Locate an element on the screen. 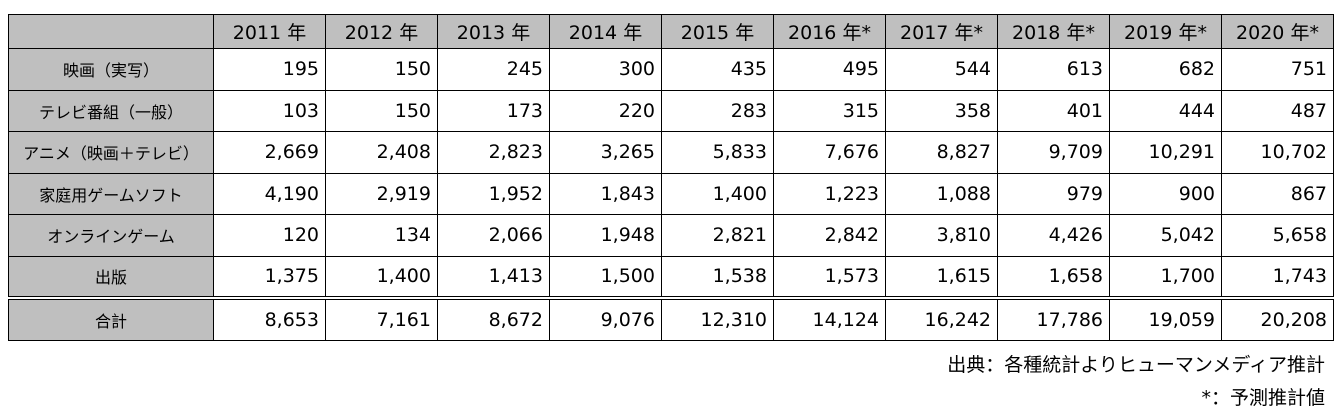  value-cell: 8,672 is located at coordinates (493, 318).